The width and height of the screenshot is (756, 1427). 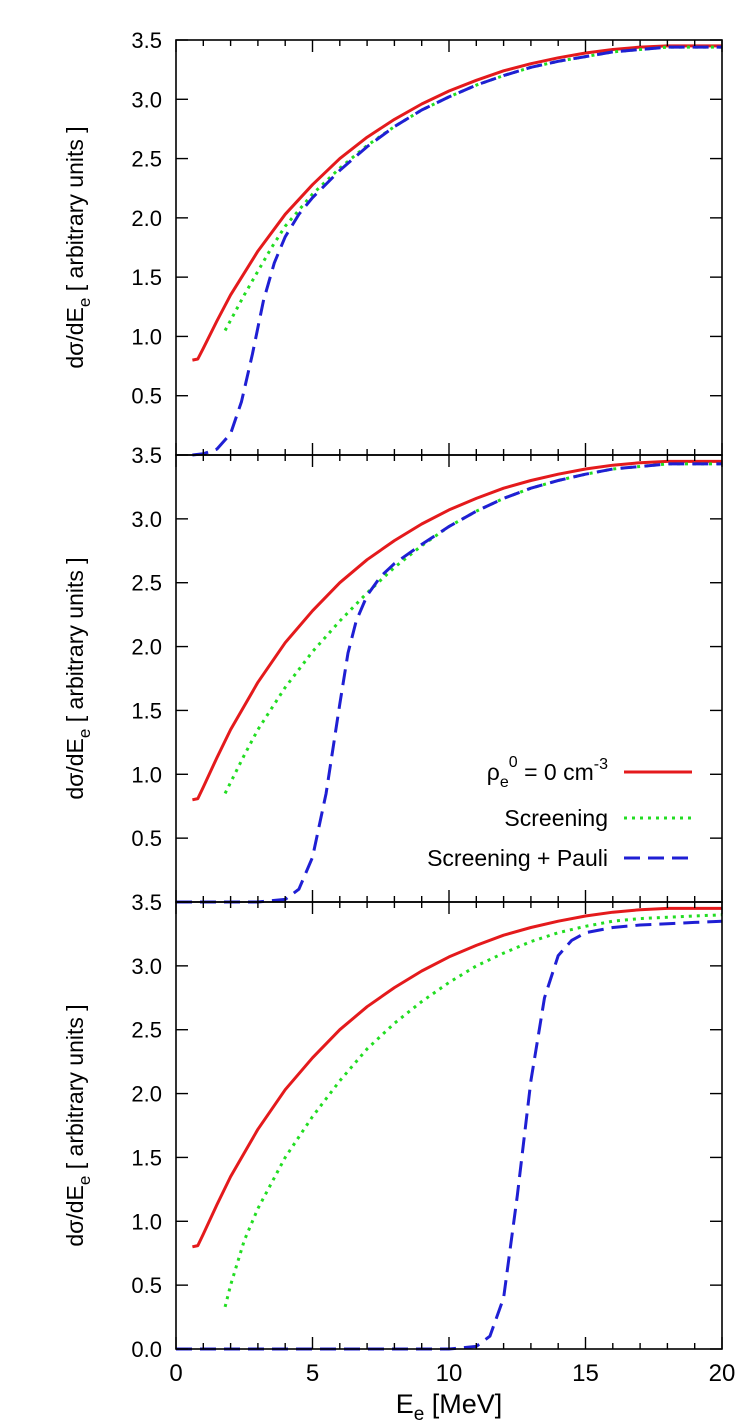 I want to click on legend-exponent: -3, so click(x=601, y=764).